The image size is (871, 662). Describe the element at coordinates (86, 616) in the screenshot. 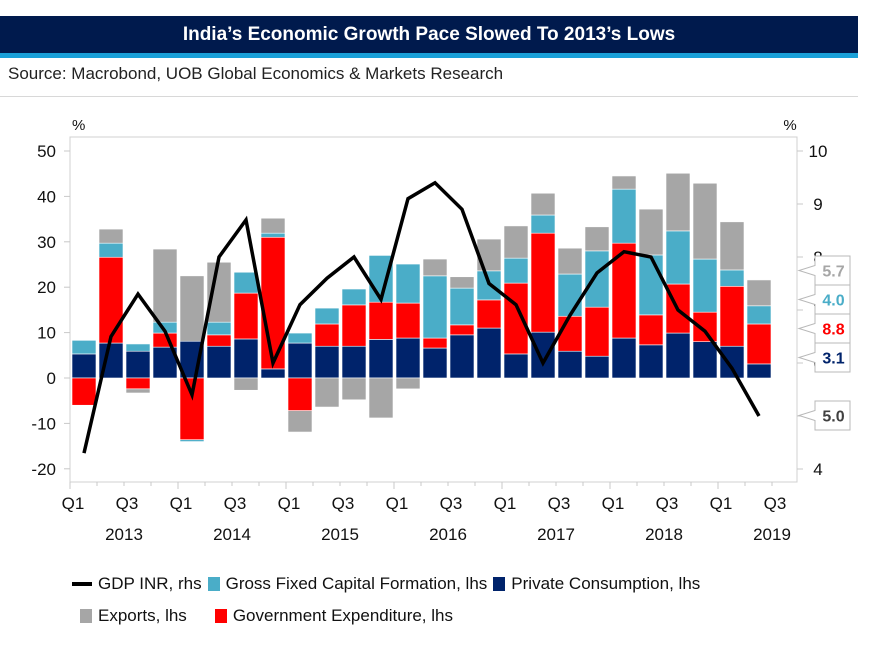

I see `legend-swatch-exports` at that location.